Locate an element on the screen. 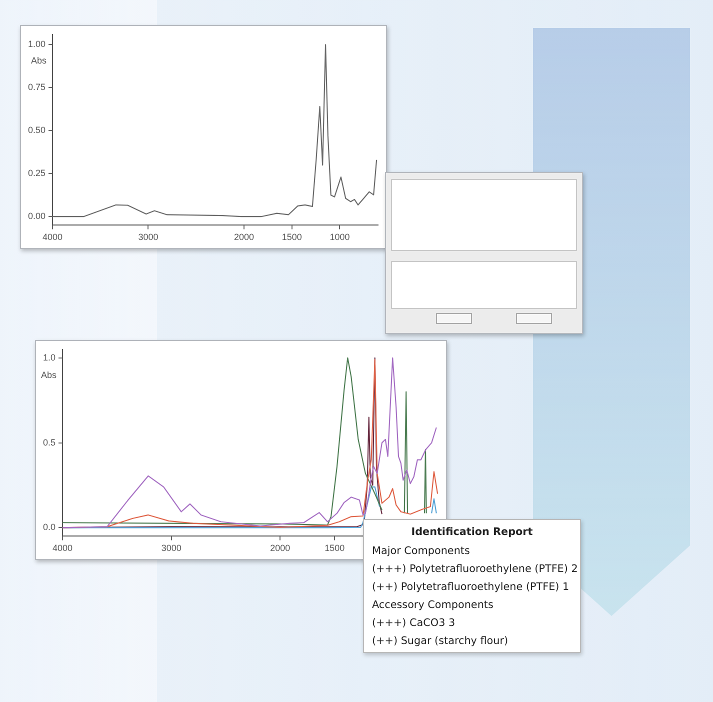 The width and height of the screenshot is (713, 702). text: (+++) Polytetrafluoroethylene (PTFE) 2 is located at coordinates (475, 569).